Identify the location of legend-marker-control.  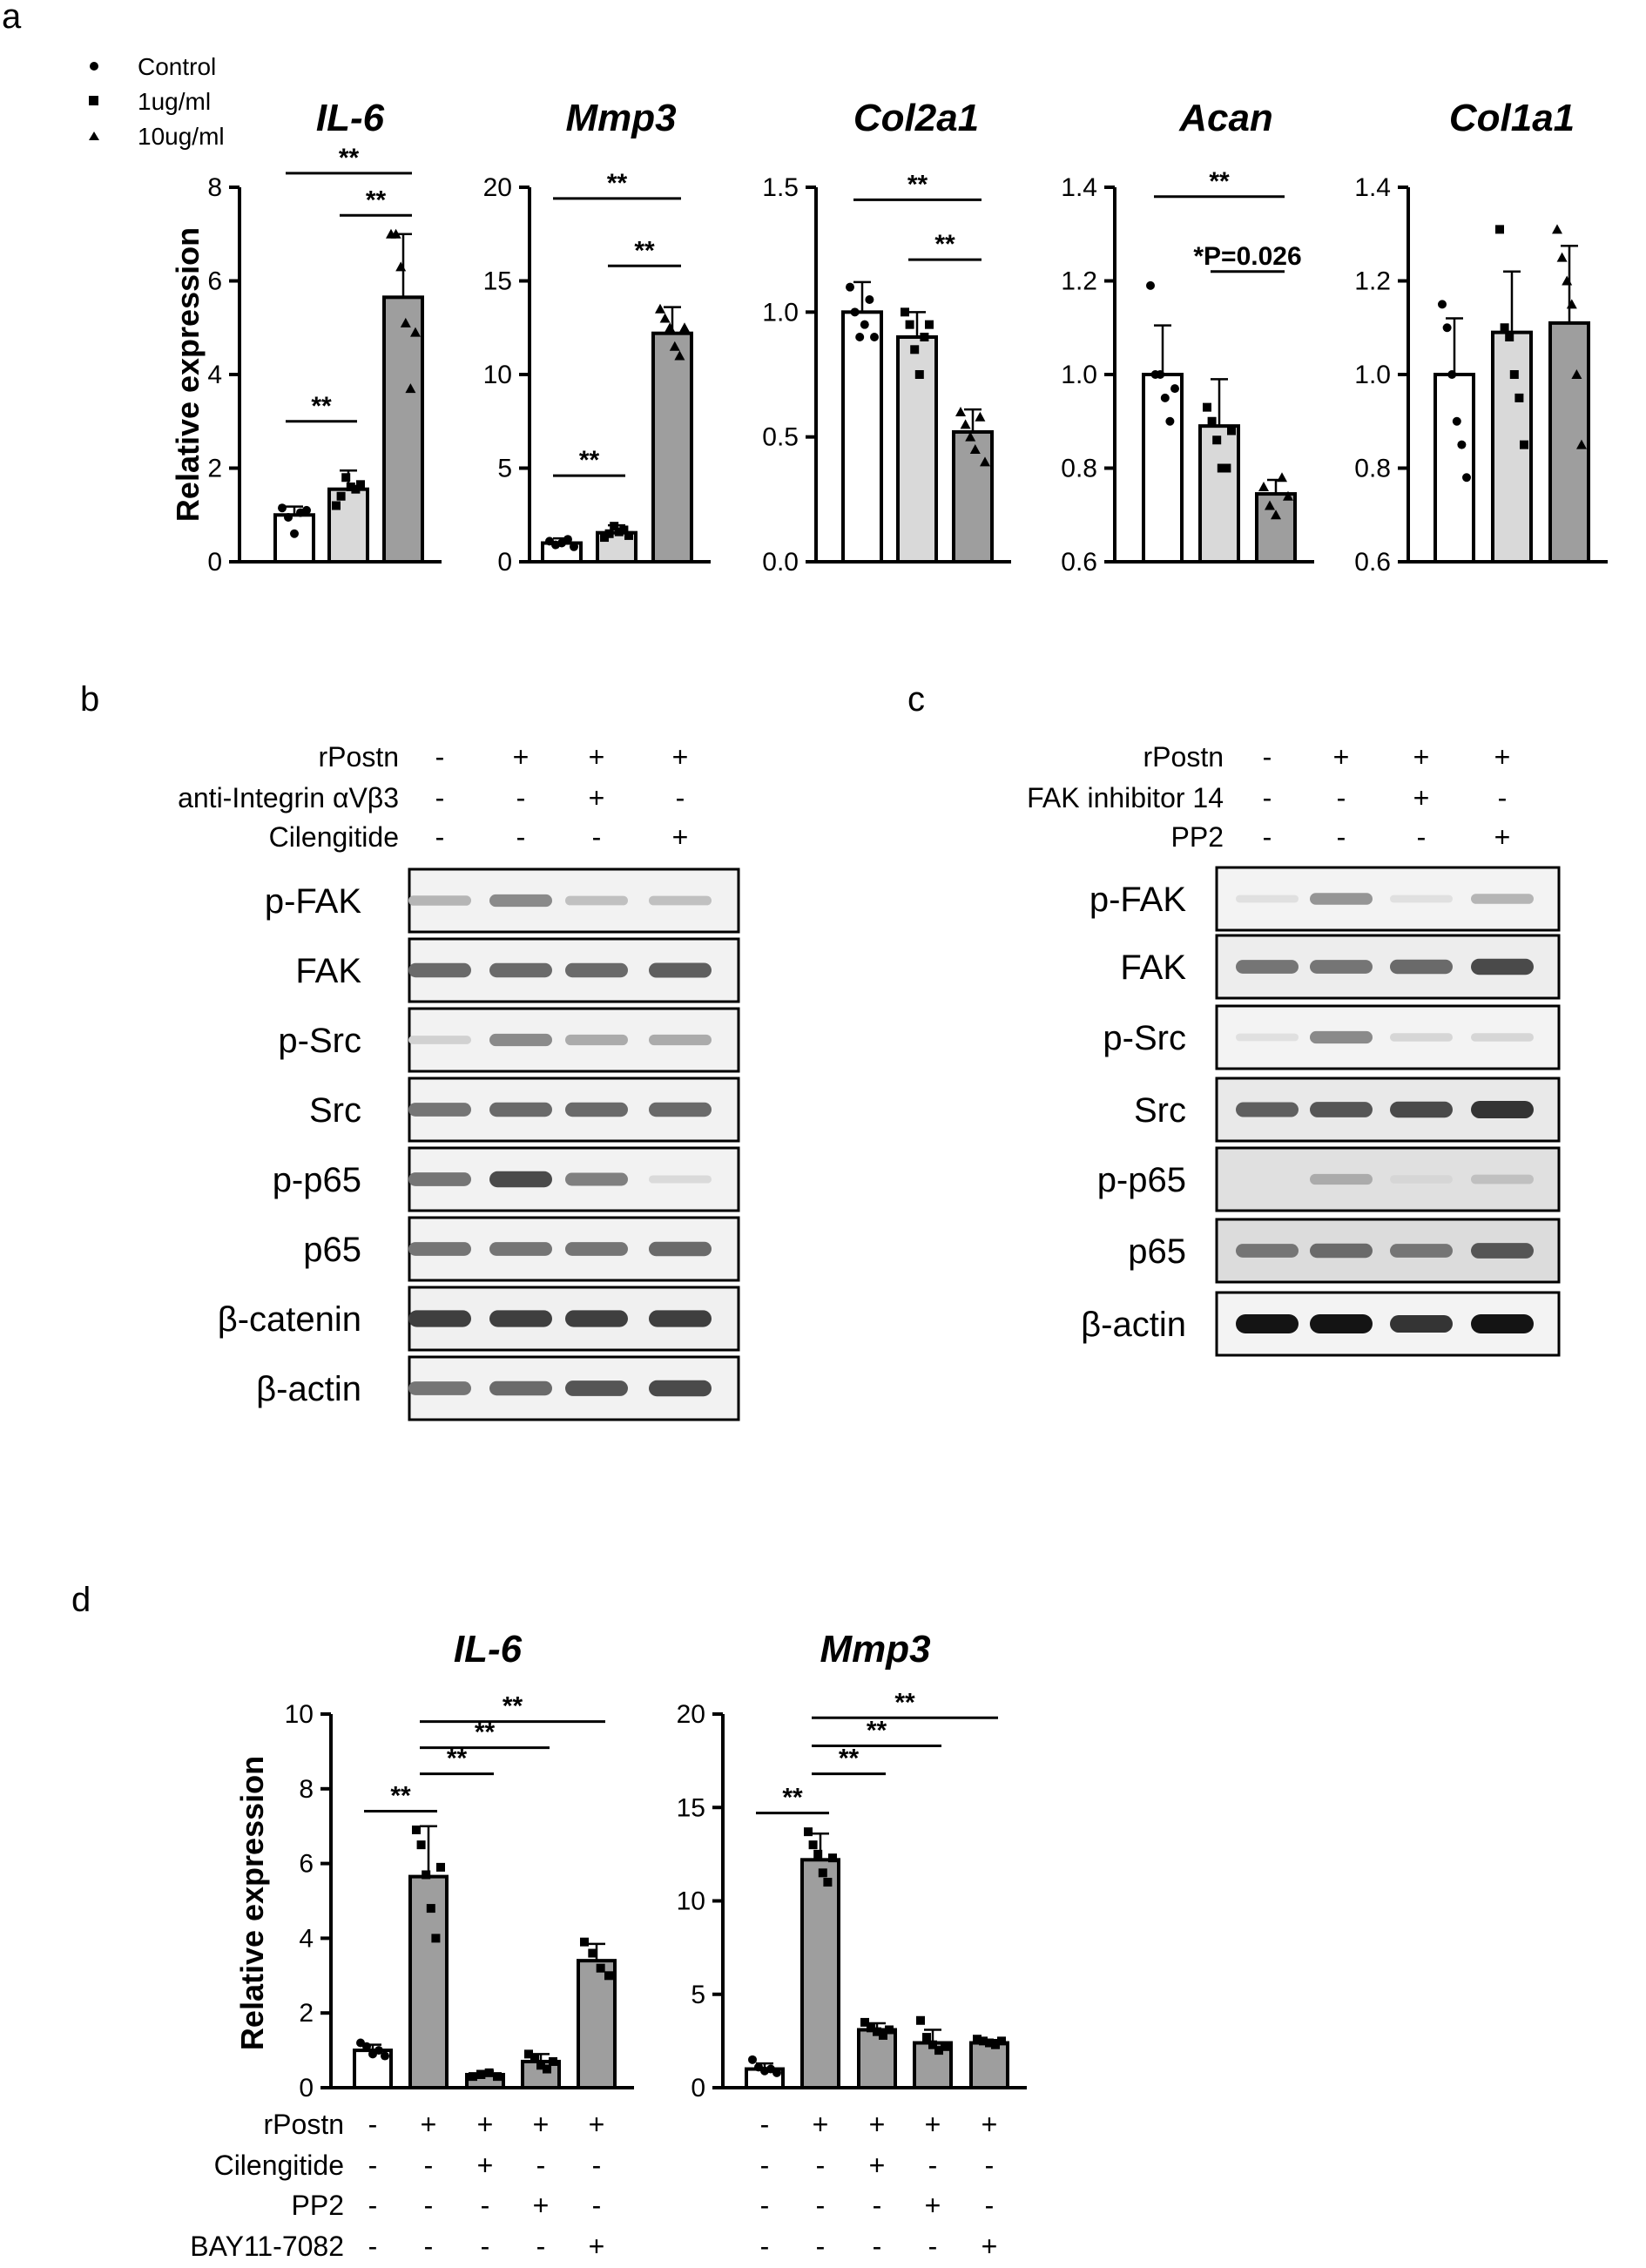
(94, 66).